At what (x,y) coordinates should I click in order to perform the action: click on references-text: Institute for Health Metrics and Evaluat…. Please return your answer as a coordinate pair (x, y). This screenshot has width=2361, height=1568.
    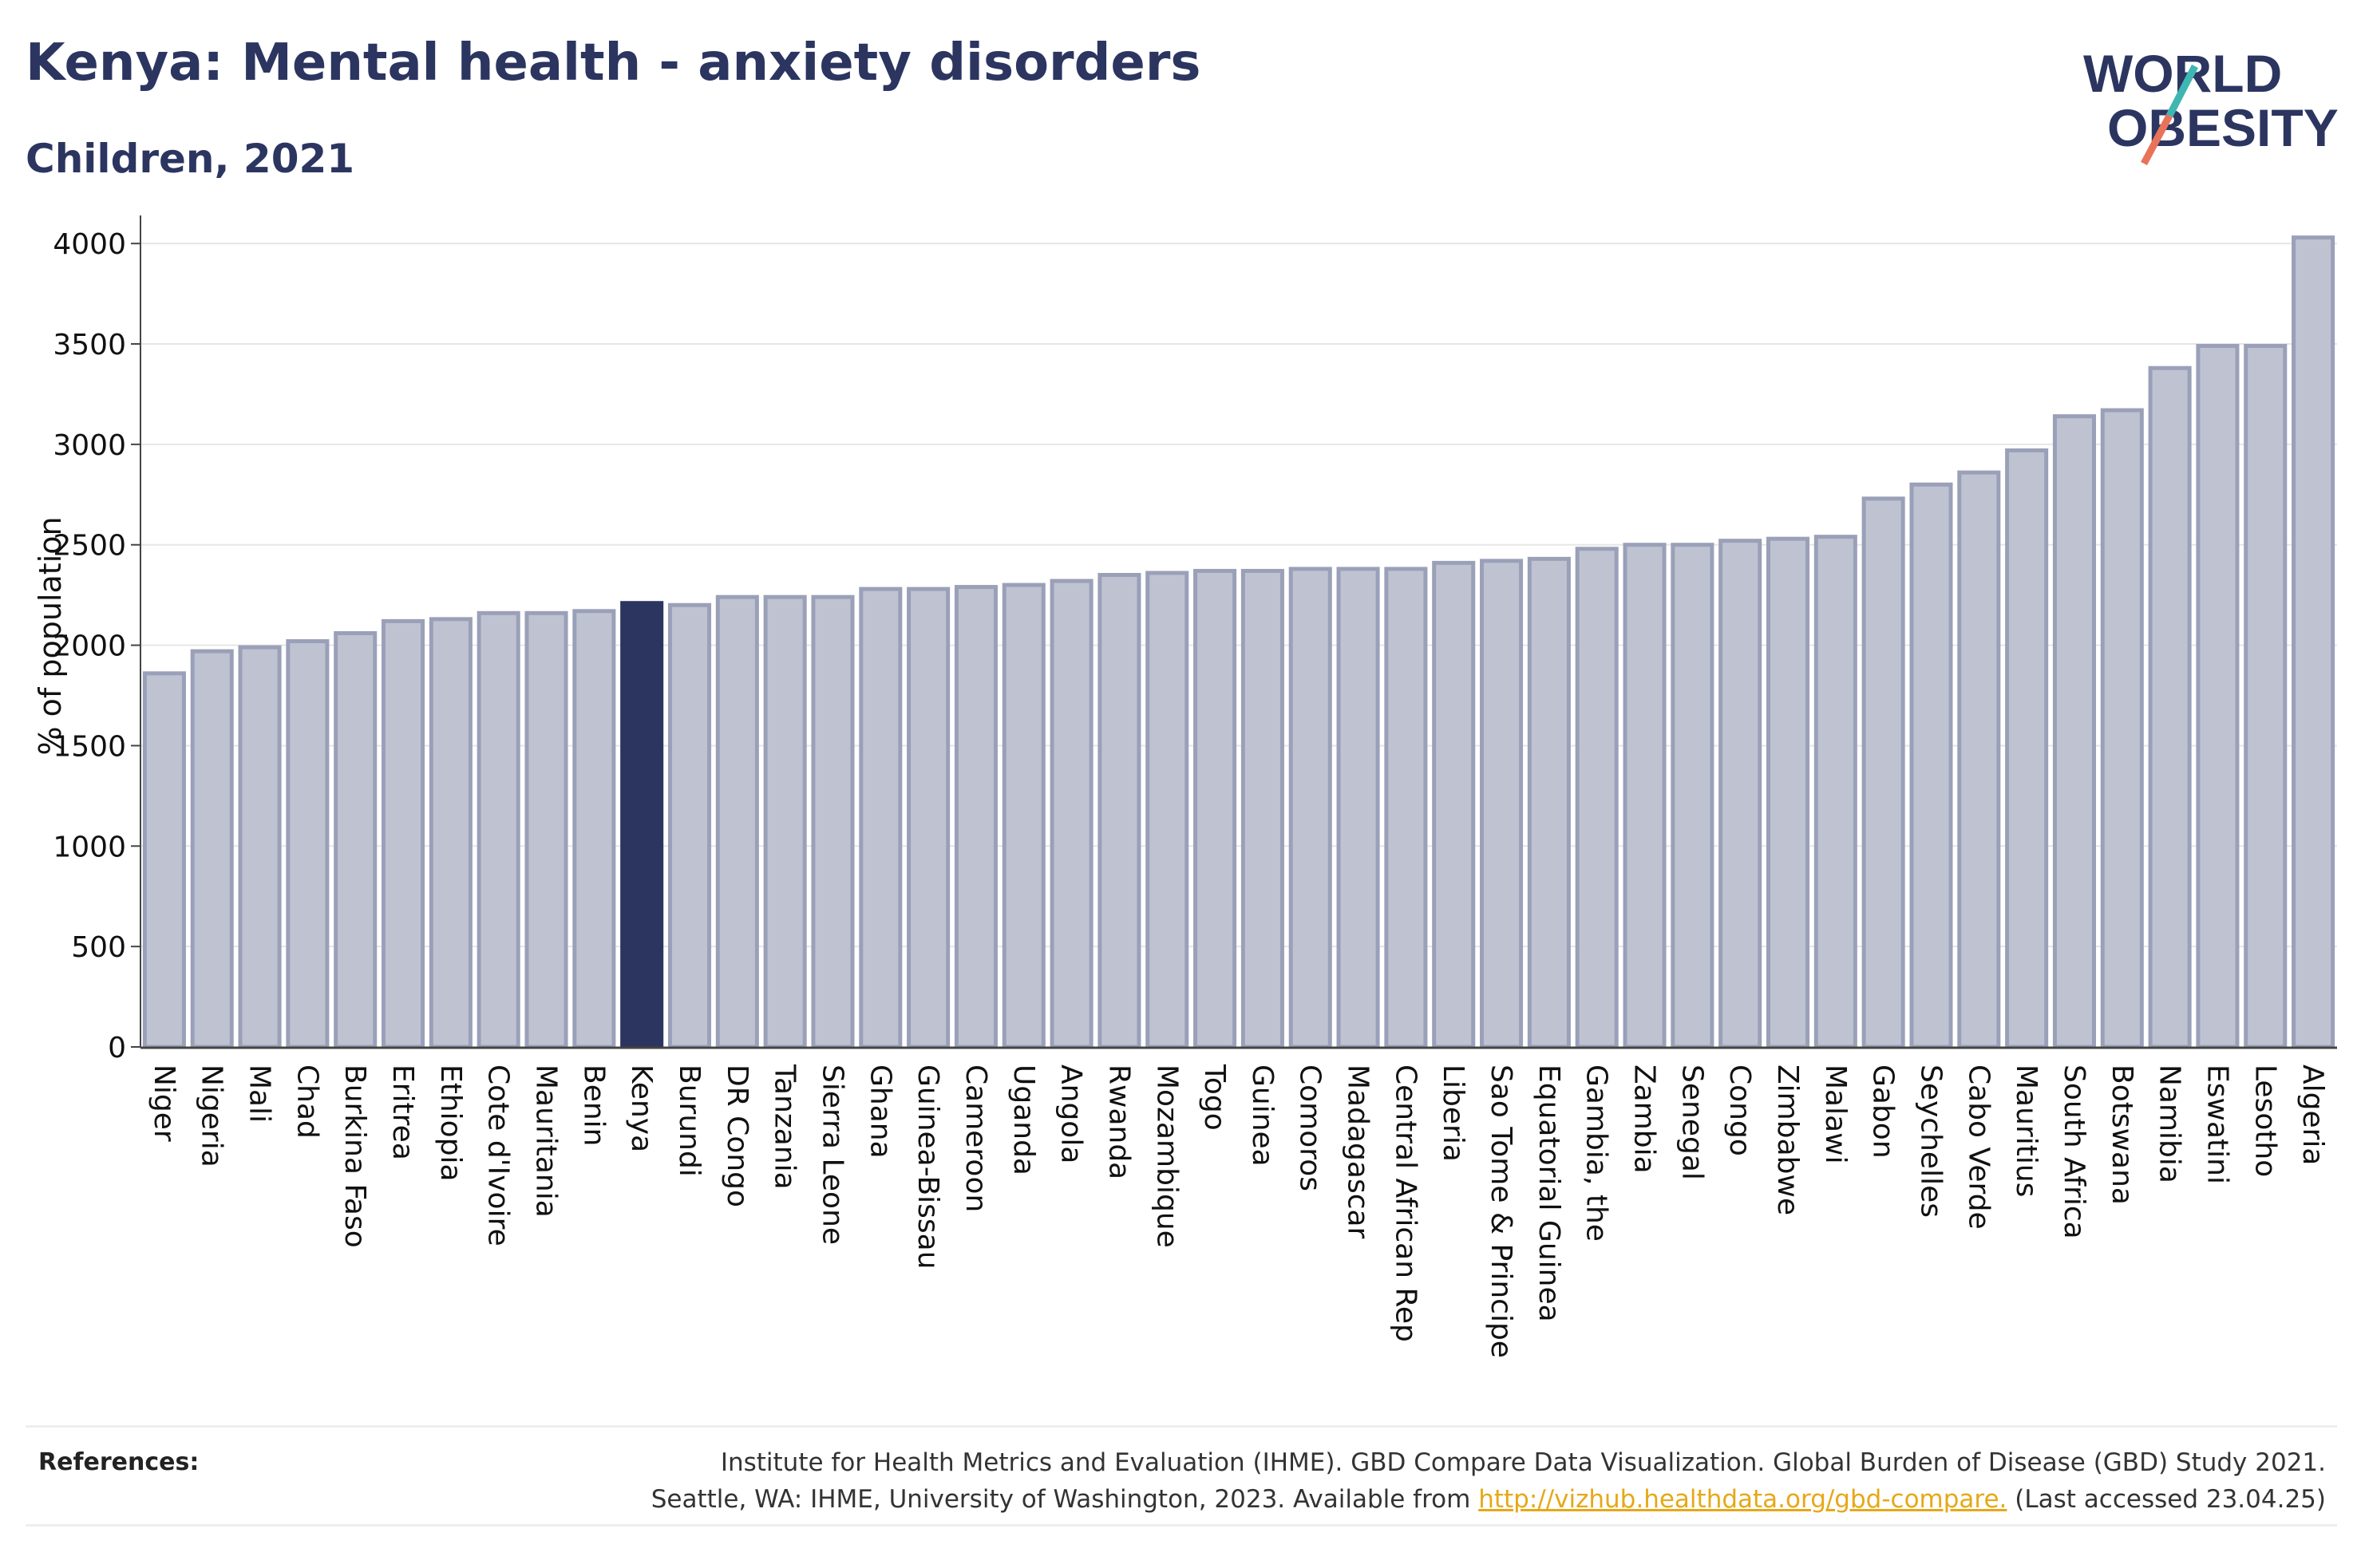
    Looking at the image, I should click on (1488, 1481).